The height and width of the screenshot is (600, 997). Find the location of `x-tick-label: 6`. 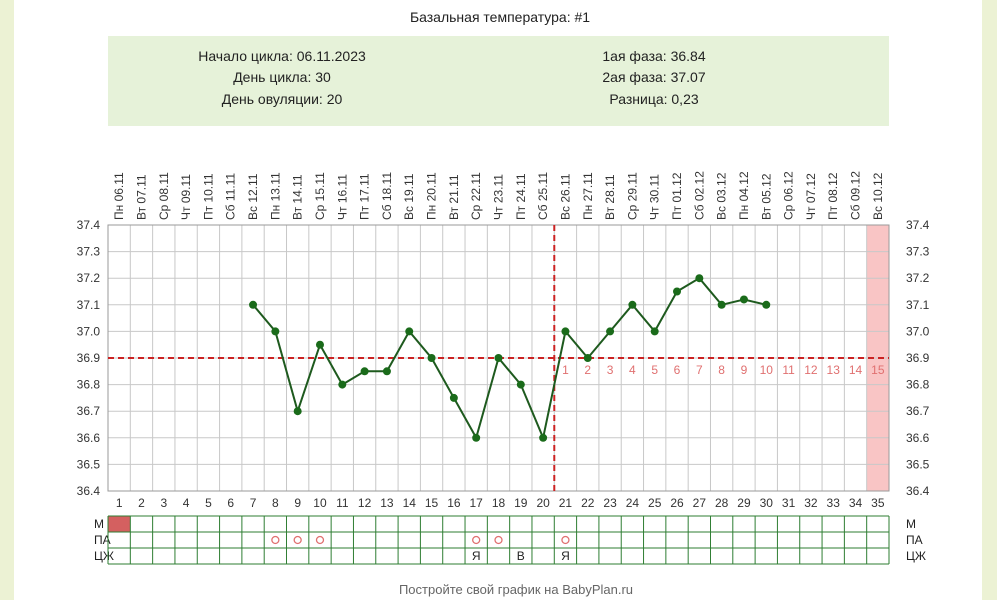

x-tick-label: 6 is located at coordinates (230, 503).